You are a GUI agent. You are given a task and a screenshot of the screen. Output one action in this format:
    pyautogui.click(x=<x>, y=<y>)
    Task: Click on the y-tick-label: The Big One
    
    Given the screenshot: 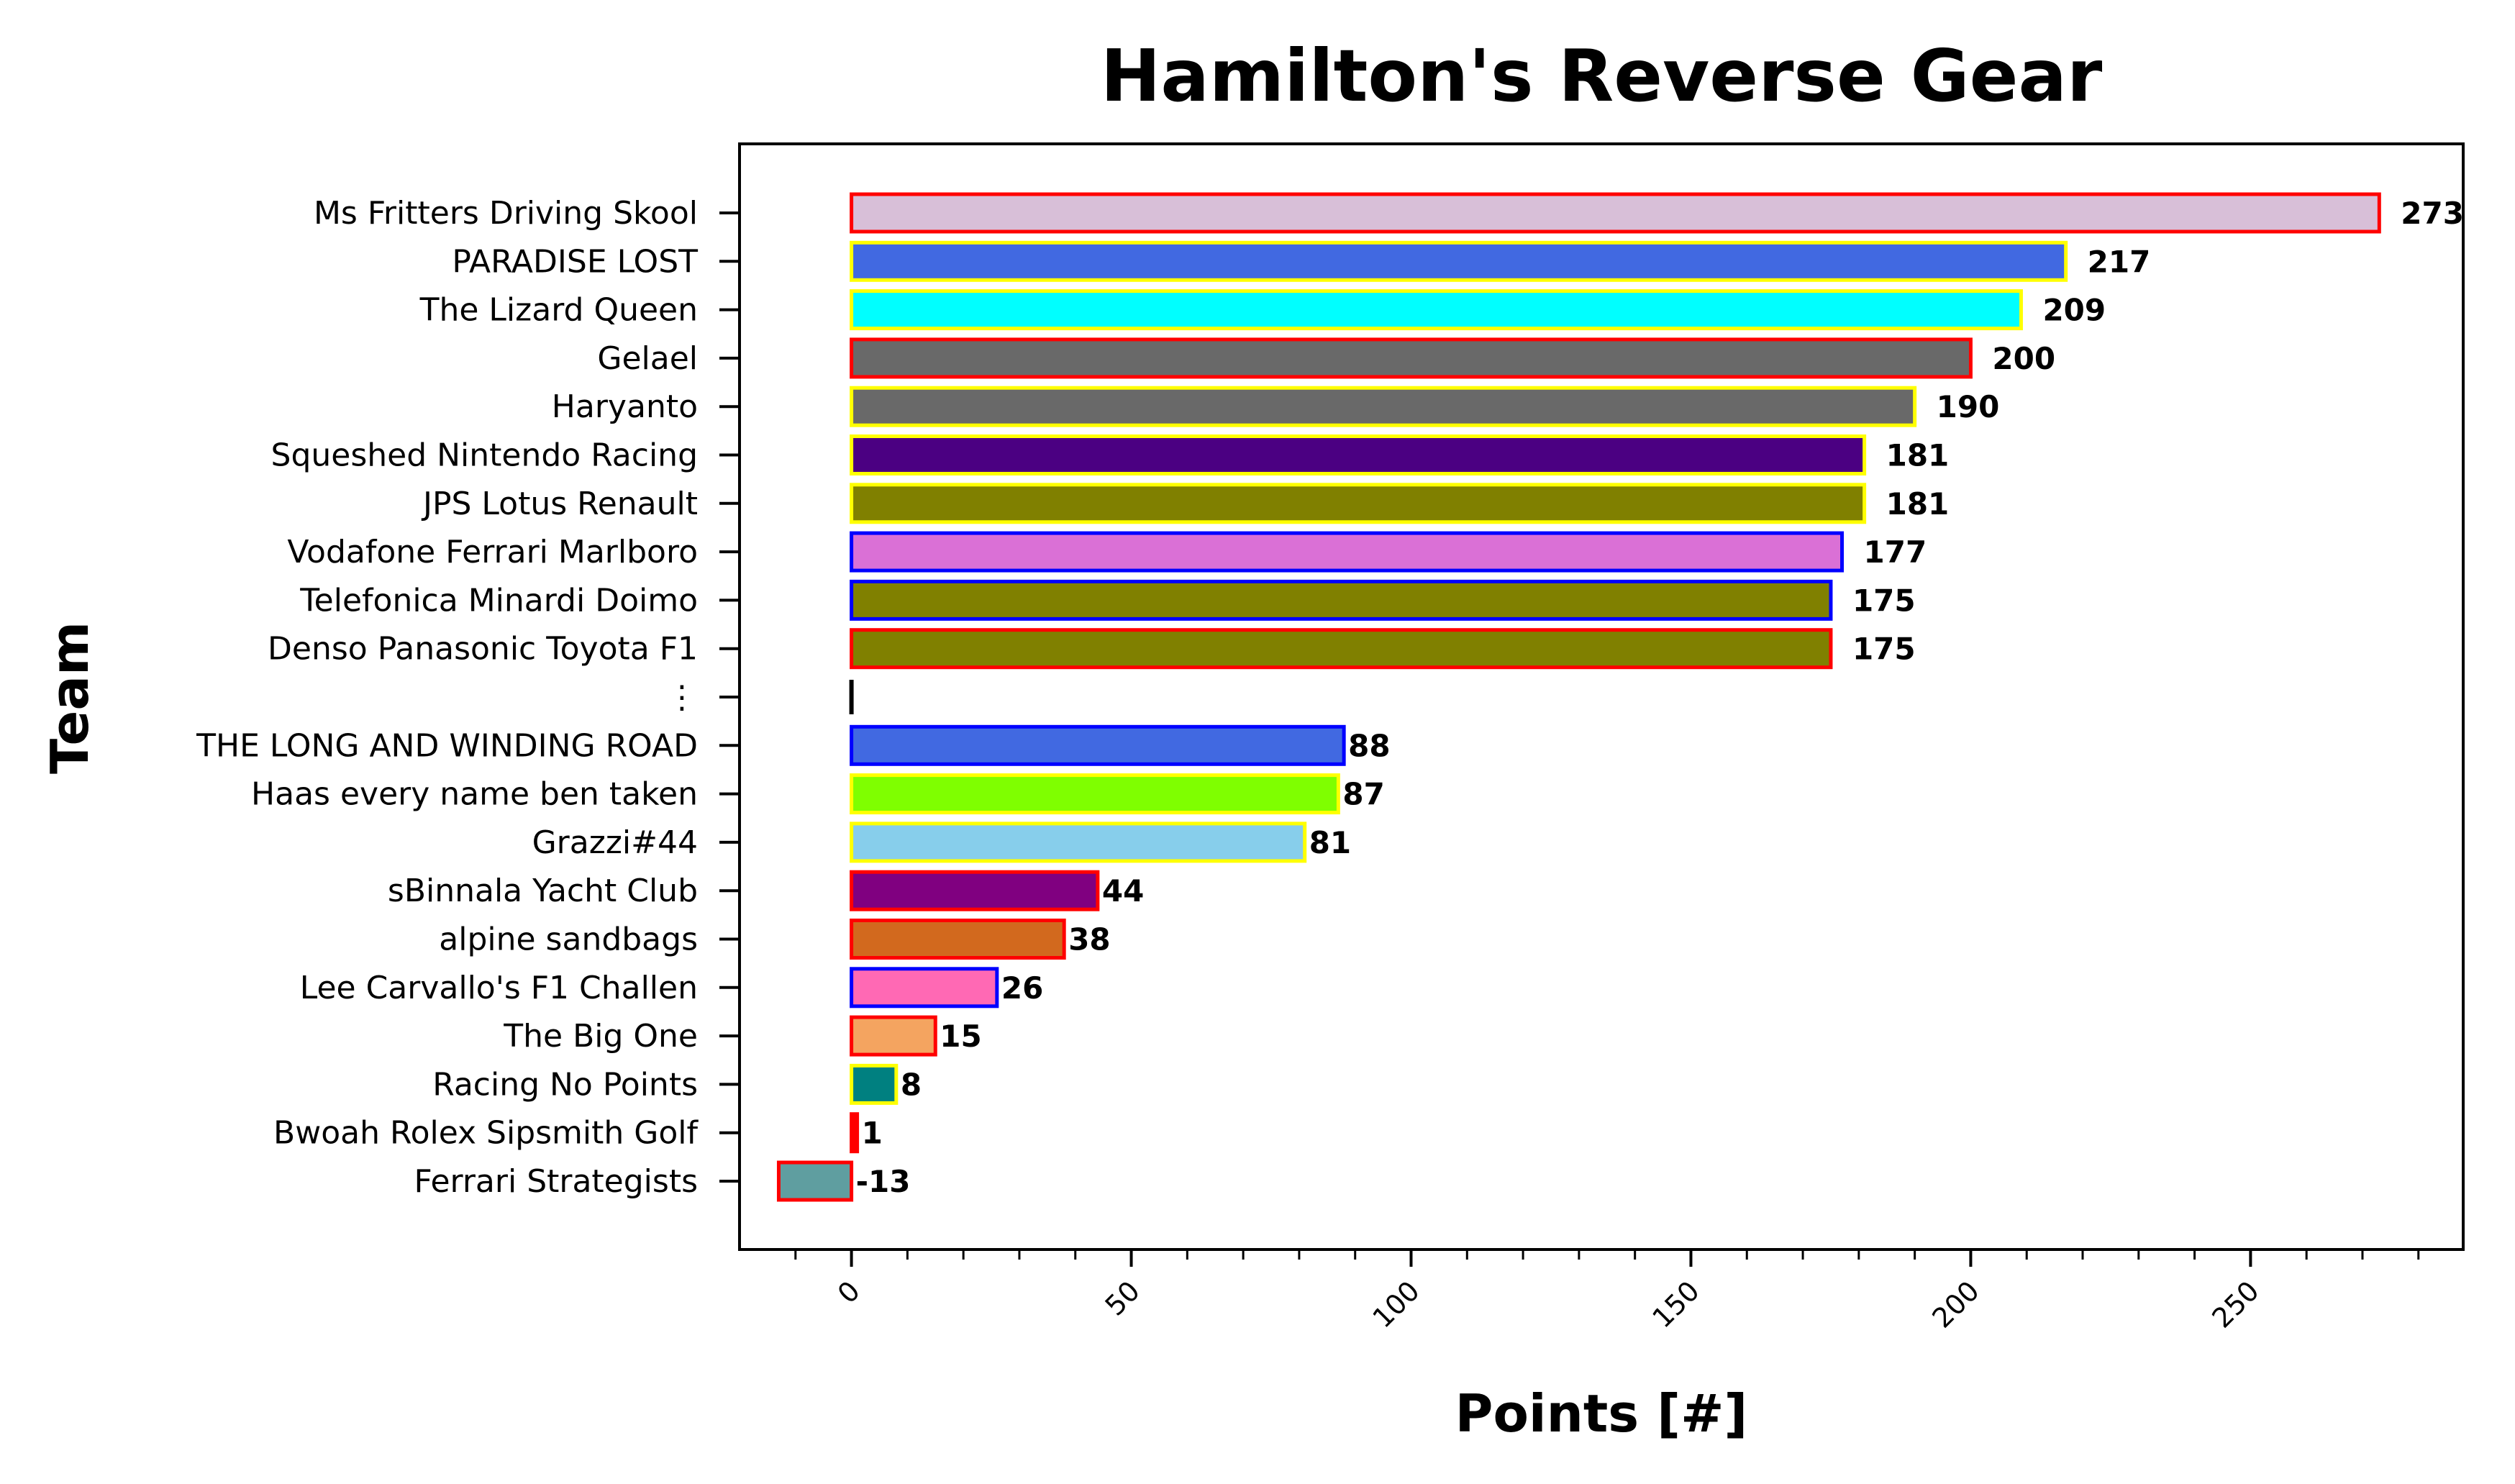 What is the action you would take?
    pyautogui.click(x=600, y=1036)
    